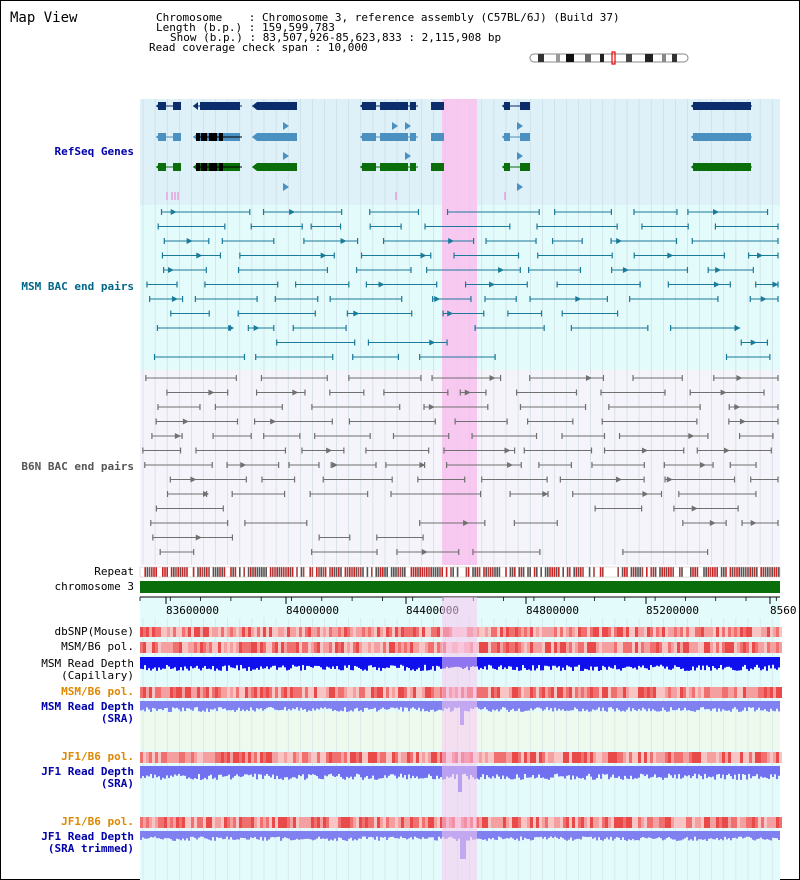 The height and width of the screenshot is (880, 800). Describe the element at coordinates (492, 378) in the screenshot. I see `b6n-bac-pair-arrow` at that location.